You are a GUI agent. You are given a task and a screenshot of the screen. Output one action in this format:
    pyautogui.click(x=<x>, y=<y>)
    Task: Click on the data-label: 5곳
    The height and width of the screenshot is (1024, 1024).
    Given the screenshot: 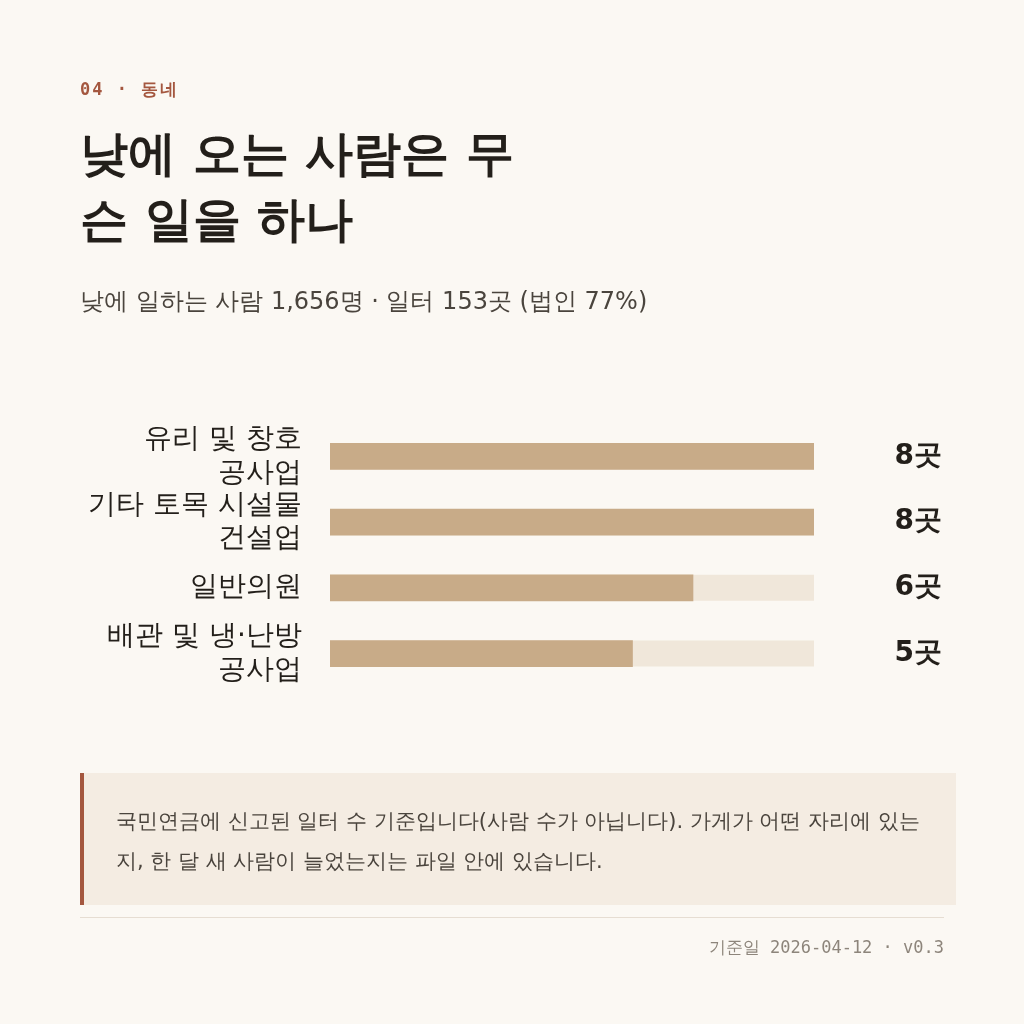 What is the action you would take?
    pyautogui.click(x=918, y=651)
    